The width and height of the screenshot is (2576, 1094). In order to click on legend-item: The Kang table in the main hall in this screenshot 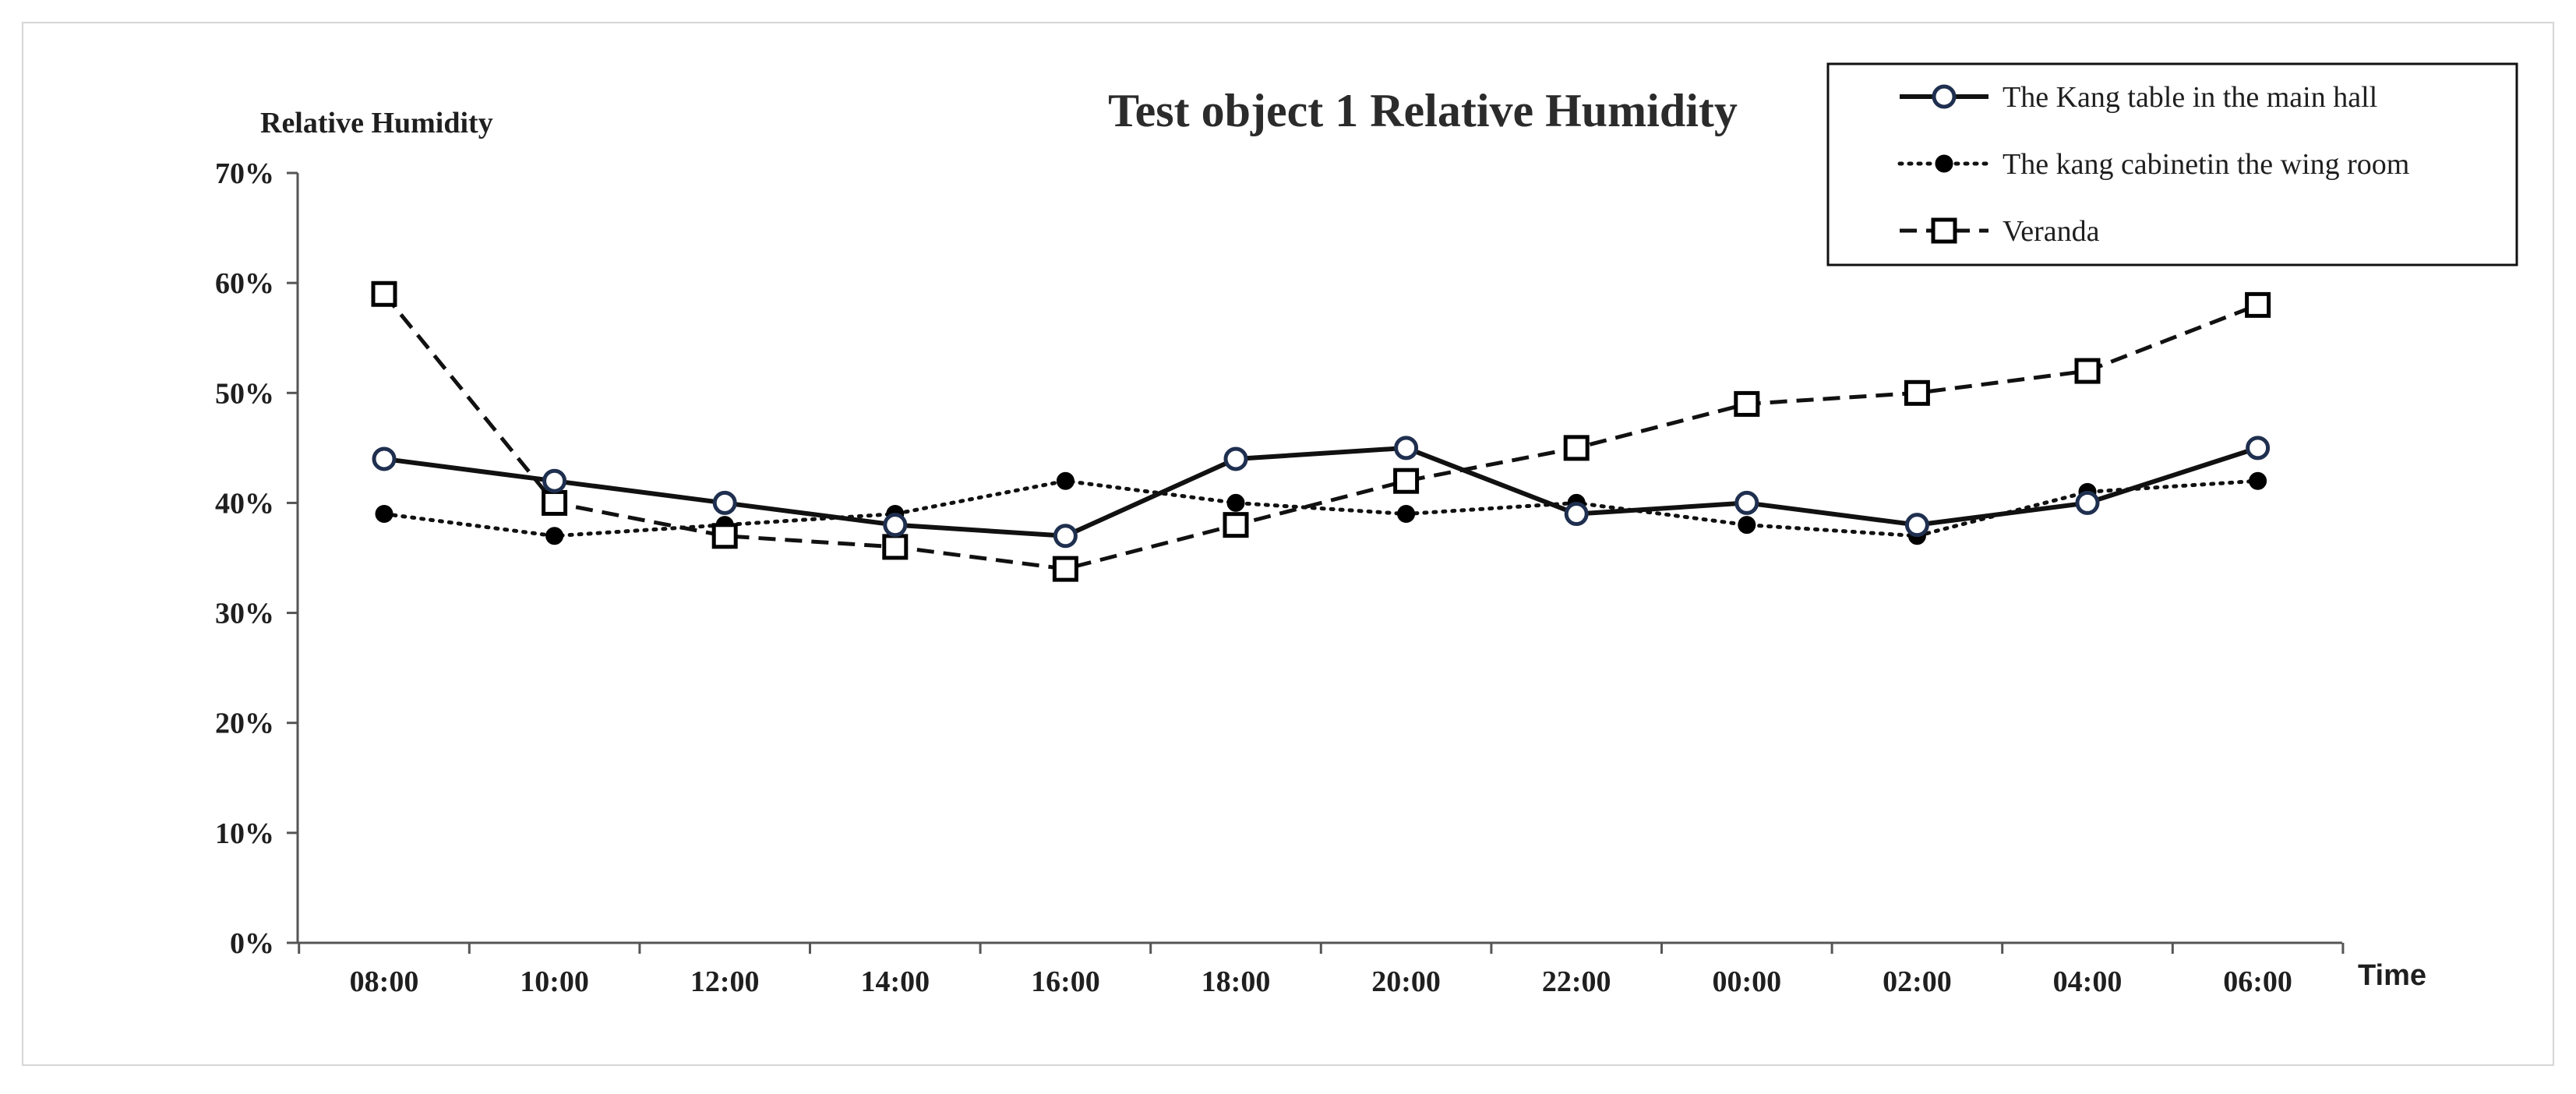, I will do `click(2138, 97)`.